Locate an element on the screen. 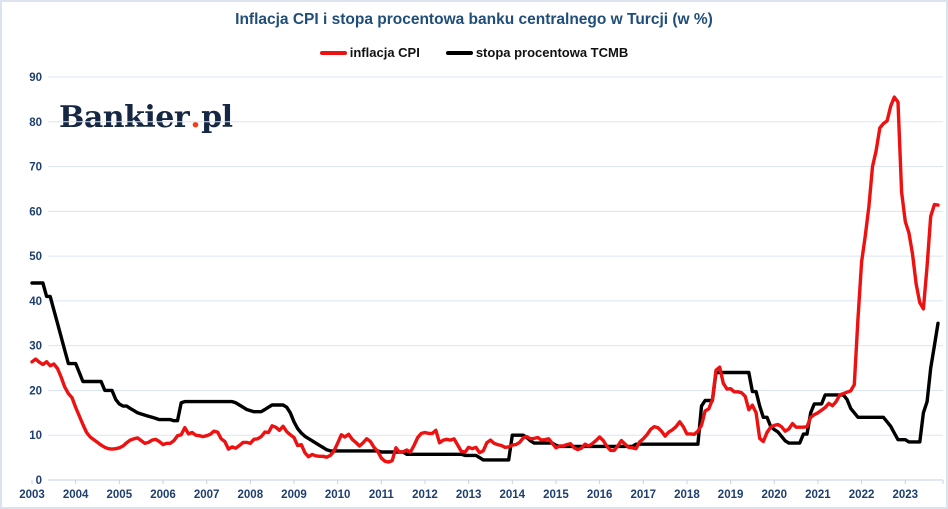 The width and height of the screenshot is (948, 509). y-axis-tick-label: 70 is located at coordinates (35, 168).